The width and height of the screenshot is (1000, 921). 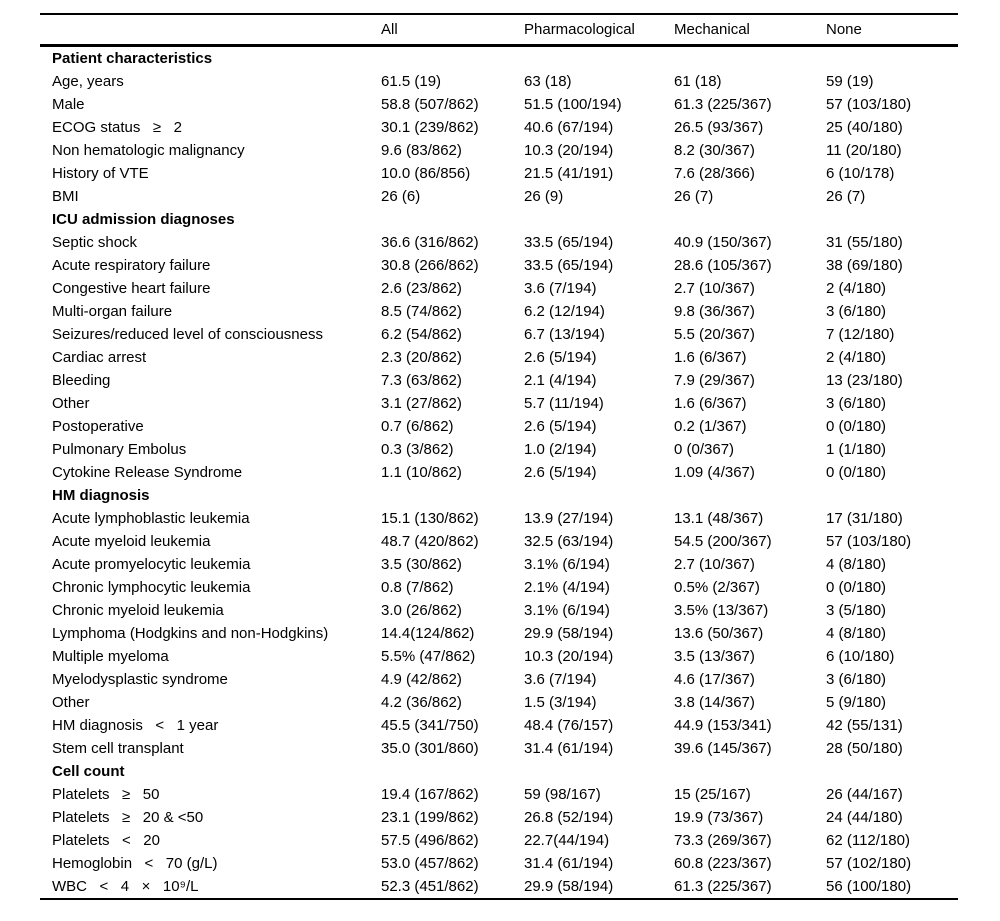 I want to click on row-label: Chronic lymphocytic leukemia, so click(x=151, y=587).